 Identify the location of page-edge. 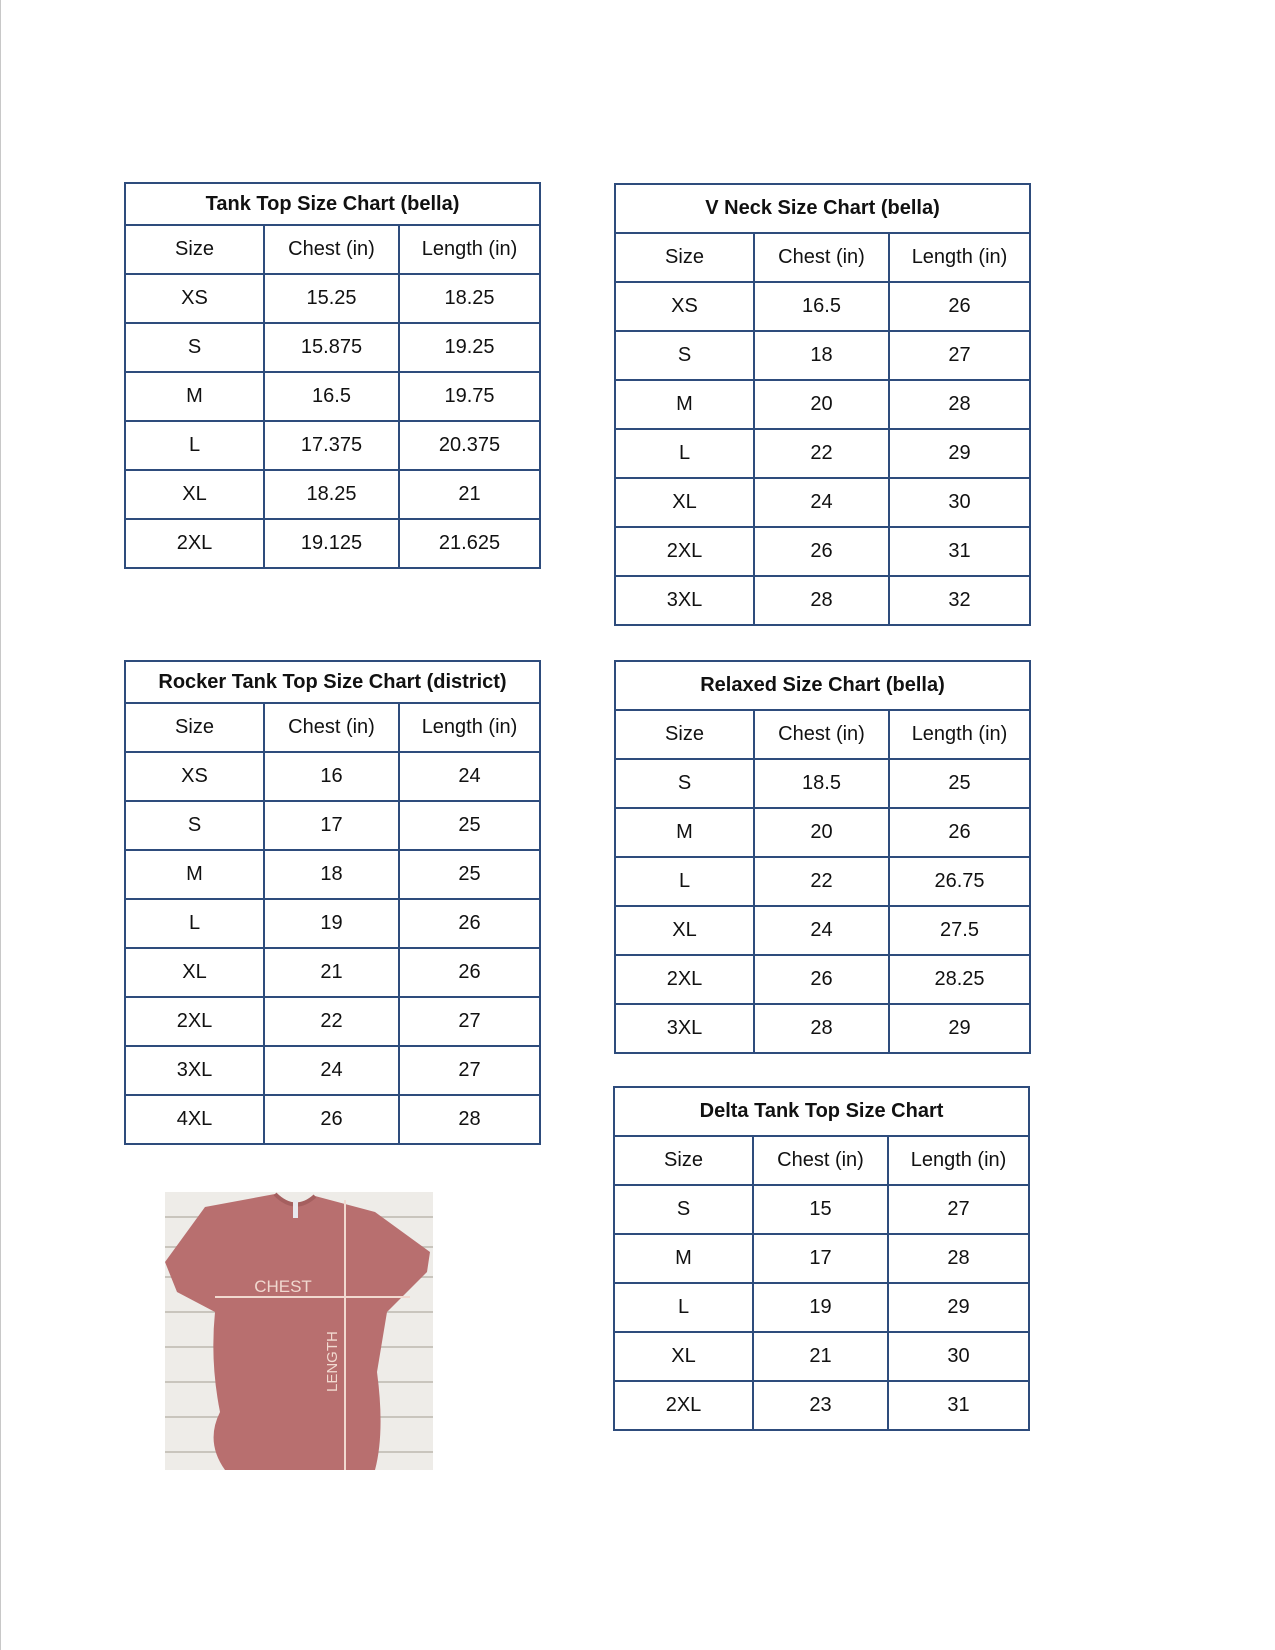
(0, 825).